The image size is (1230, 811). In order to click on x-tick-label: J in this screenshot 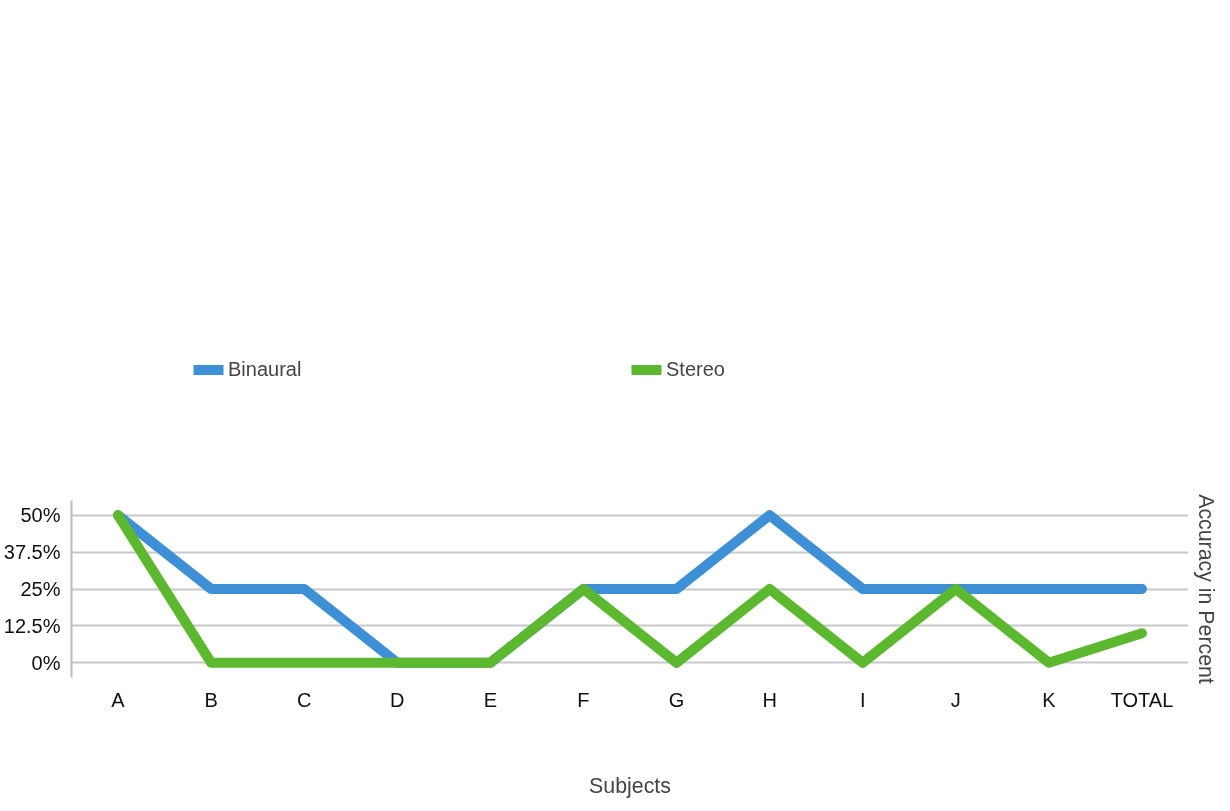, I will do `click(955, 699)`.